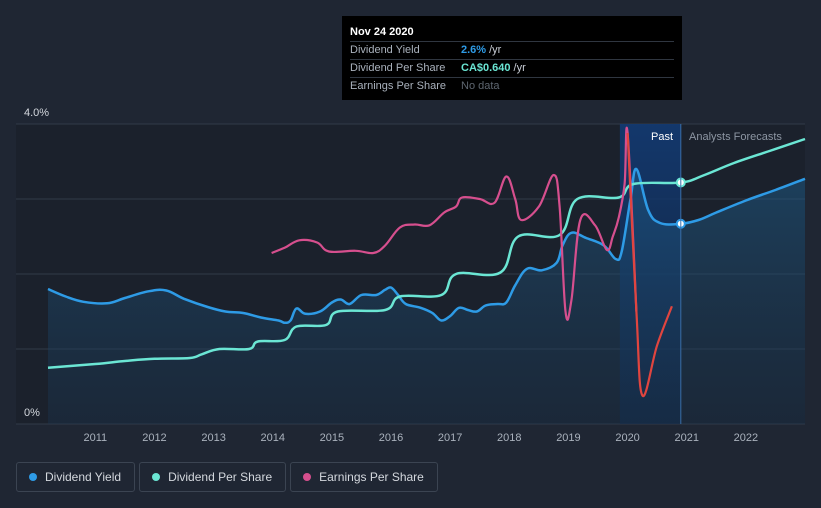 The image size is (821, 508). Describe the element at coordinates (512, 86) in the screenshot. I see `tooltip-row-earnings-per-share: Earnings Per Share No data` at that location.